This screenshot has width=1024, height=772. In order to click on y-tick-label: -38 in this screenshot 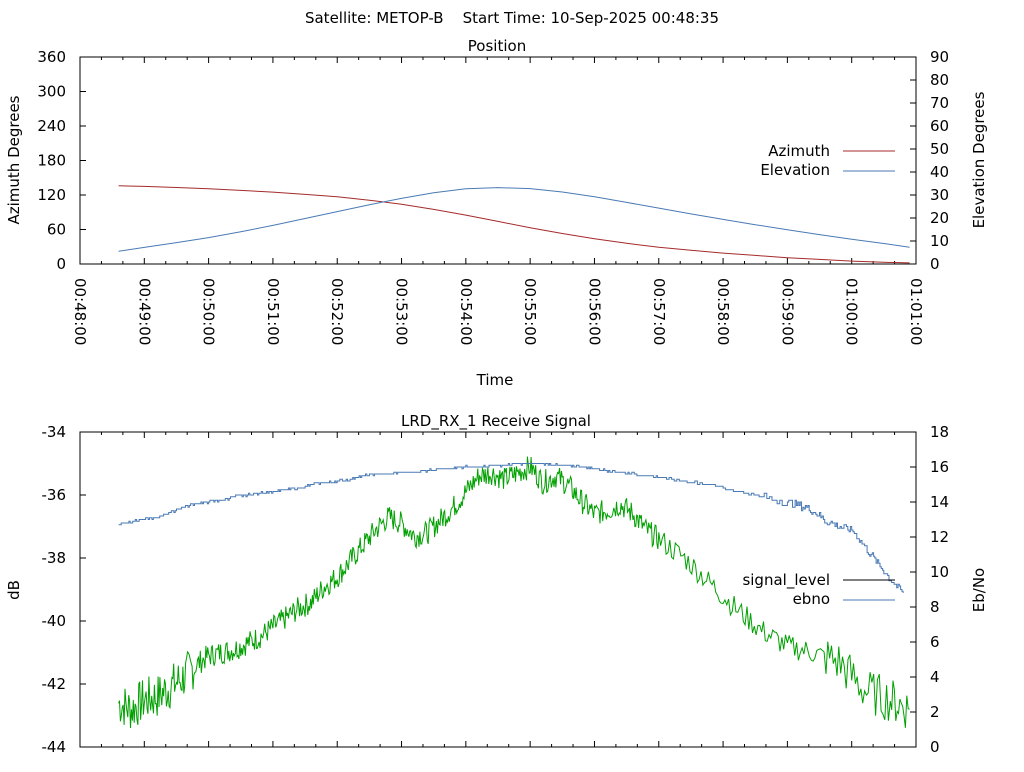, I will do `click(54, 558)`.